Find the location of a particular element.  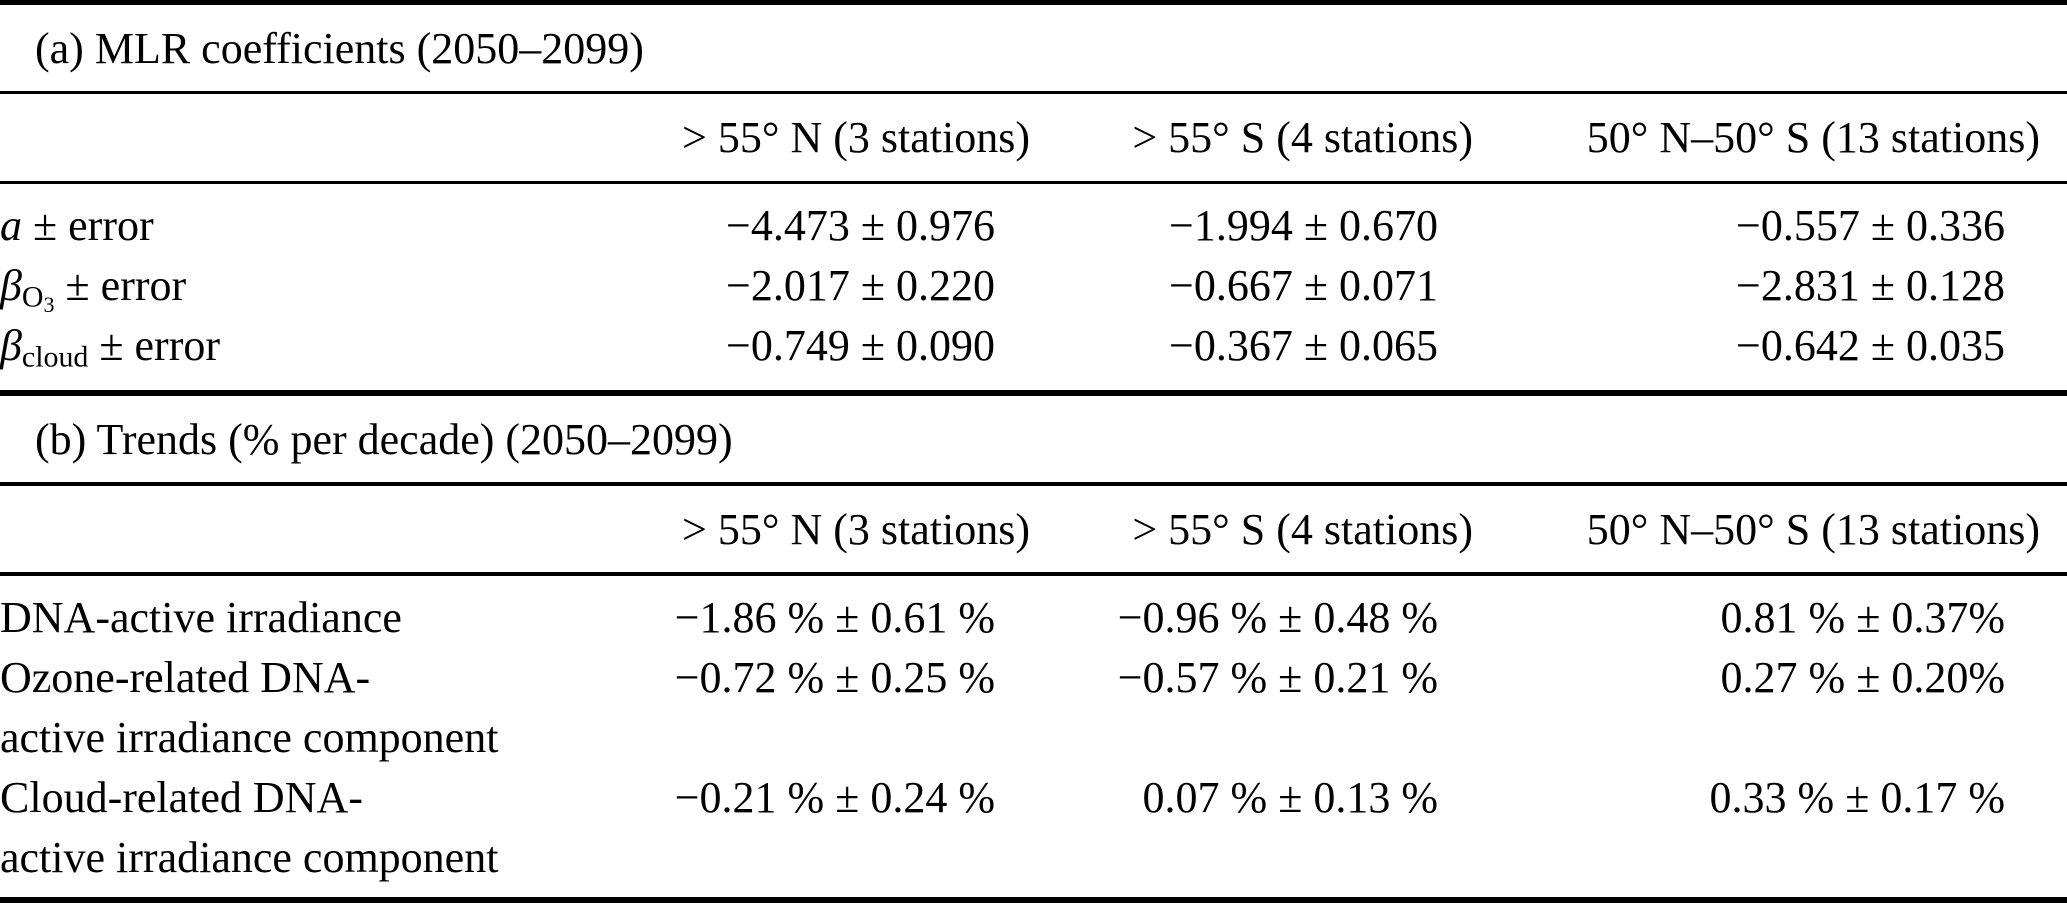

rule-top is located at coordinates (1033, 2).